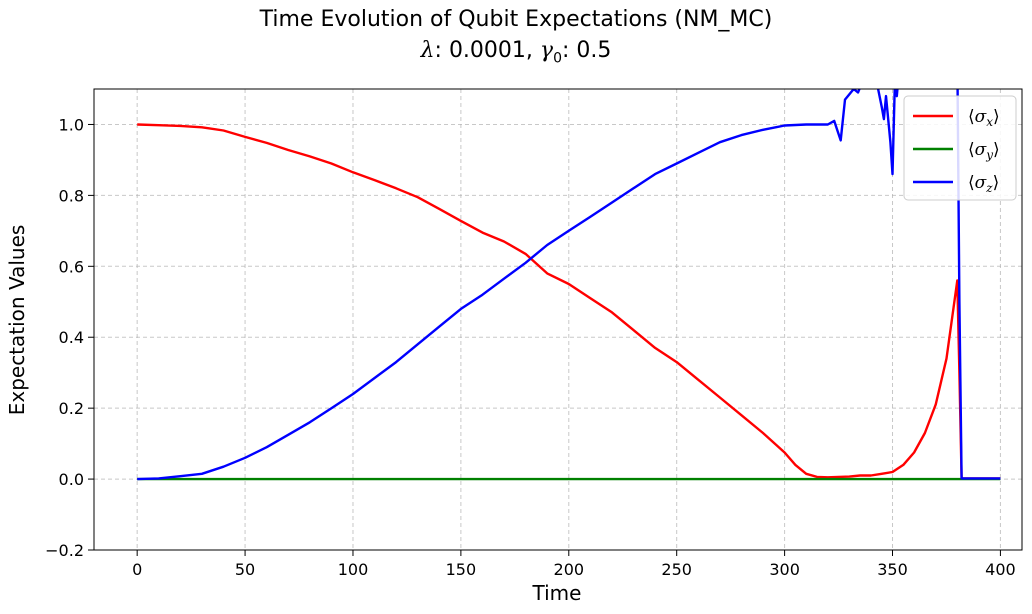 Image resolution: width=1032 pixels, height=614 pixels. Describe the element at coordinates (569, 569) in the screenshot. I see `x-tick-label: 200` at that location.